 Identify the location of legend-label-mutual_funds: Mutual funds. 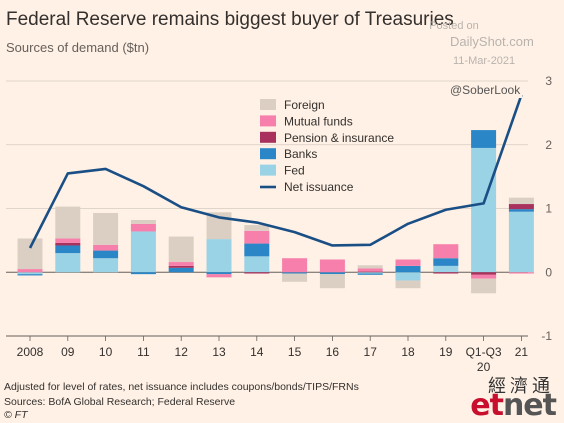
(318, 121).